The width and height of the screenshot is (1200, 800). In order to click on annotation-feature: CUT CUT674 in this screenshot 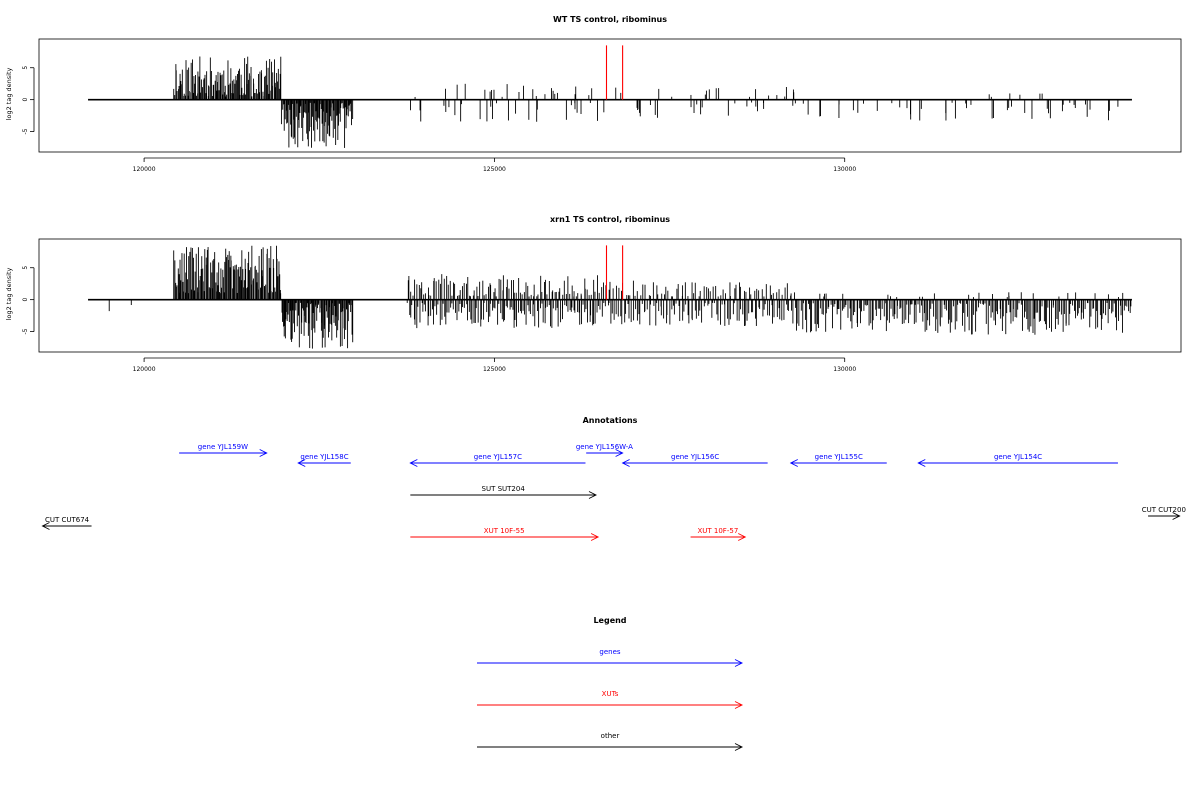, I will do `click(66, 523)`.